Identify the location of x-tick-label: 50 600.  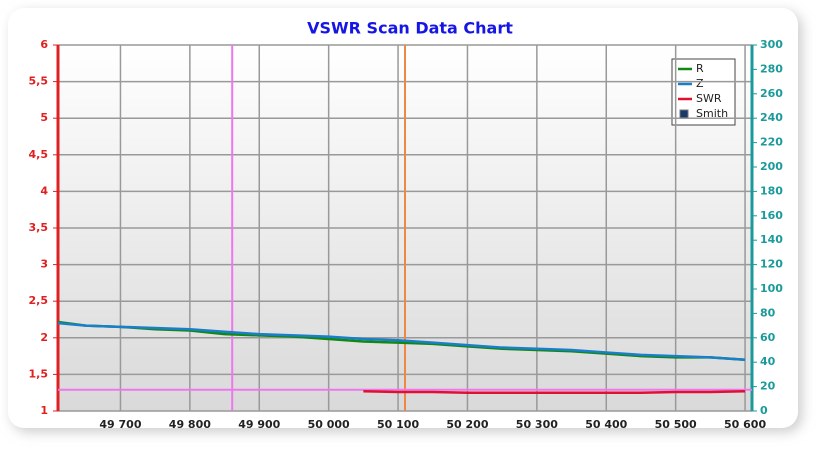
(745, 424).